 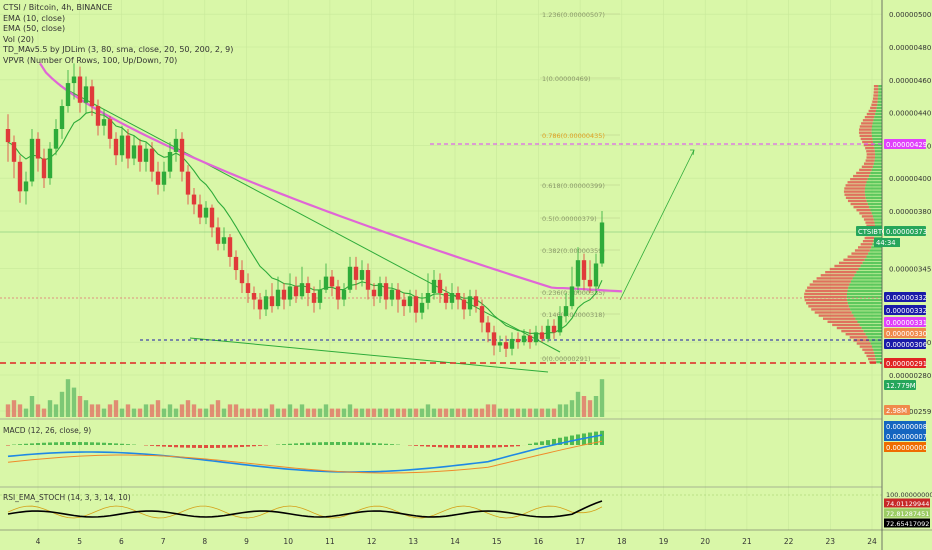 I want to click on price-badge-label: 0.00000429, so click(x=906, y=145).